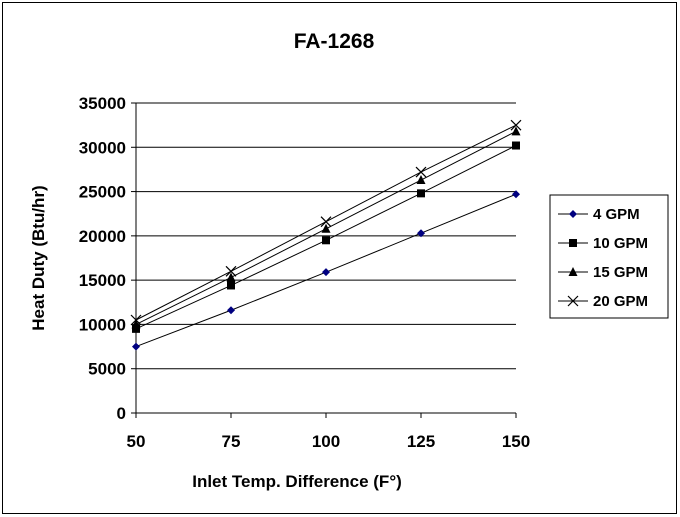  What do you see at coordinates (102, 324) in the screenshot?
I see `y-tick-label-2: 10000` at bounding box center [102, 324].